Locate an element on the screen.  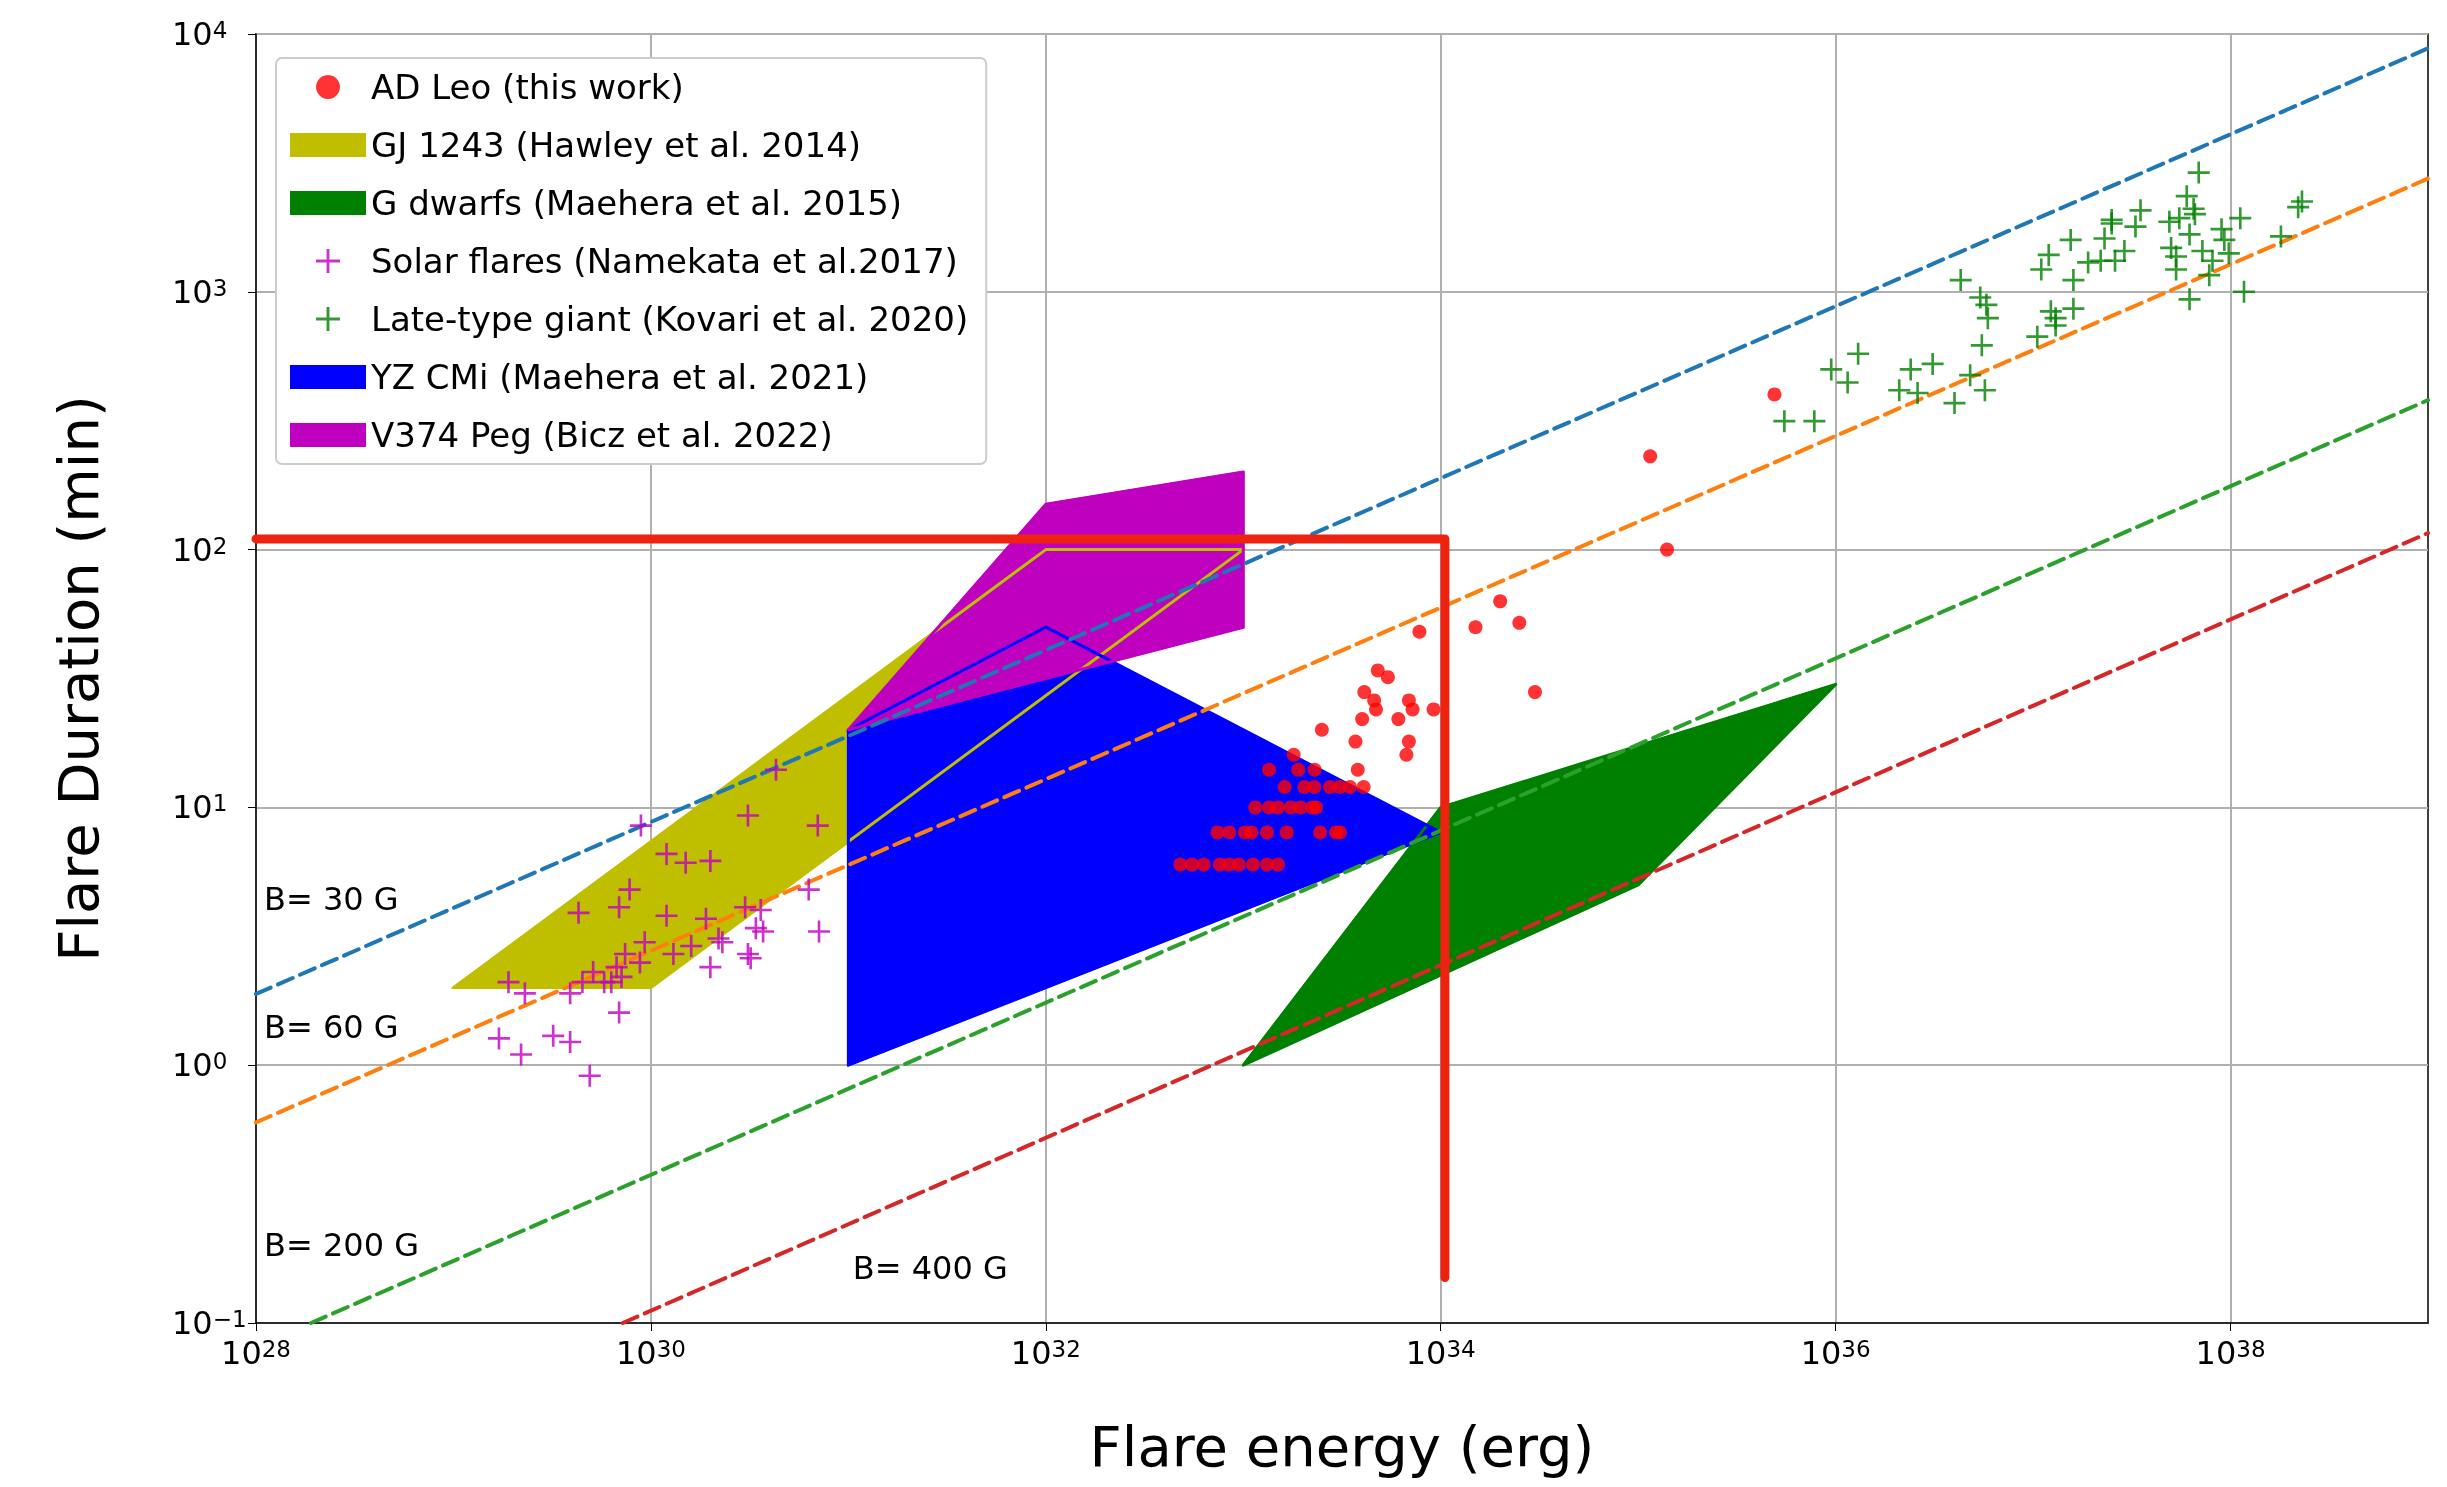
y-axis-title: Flare Duration (min) is located at coordinates (78, 678).